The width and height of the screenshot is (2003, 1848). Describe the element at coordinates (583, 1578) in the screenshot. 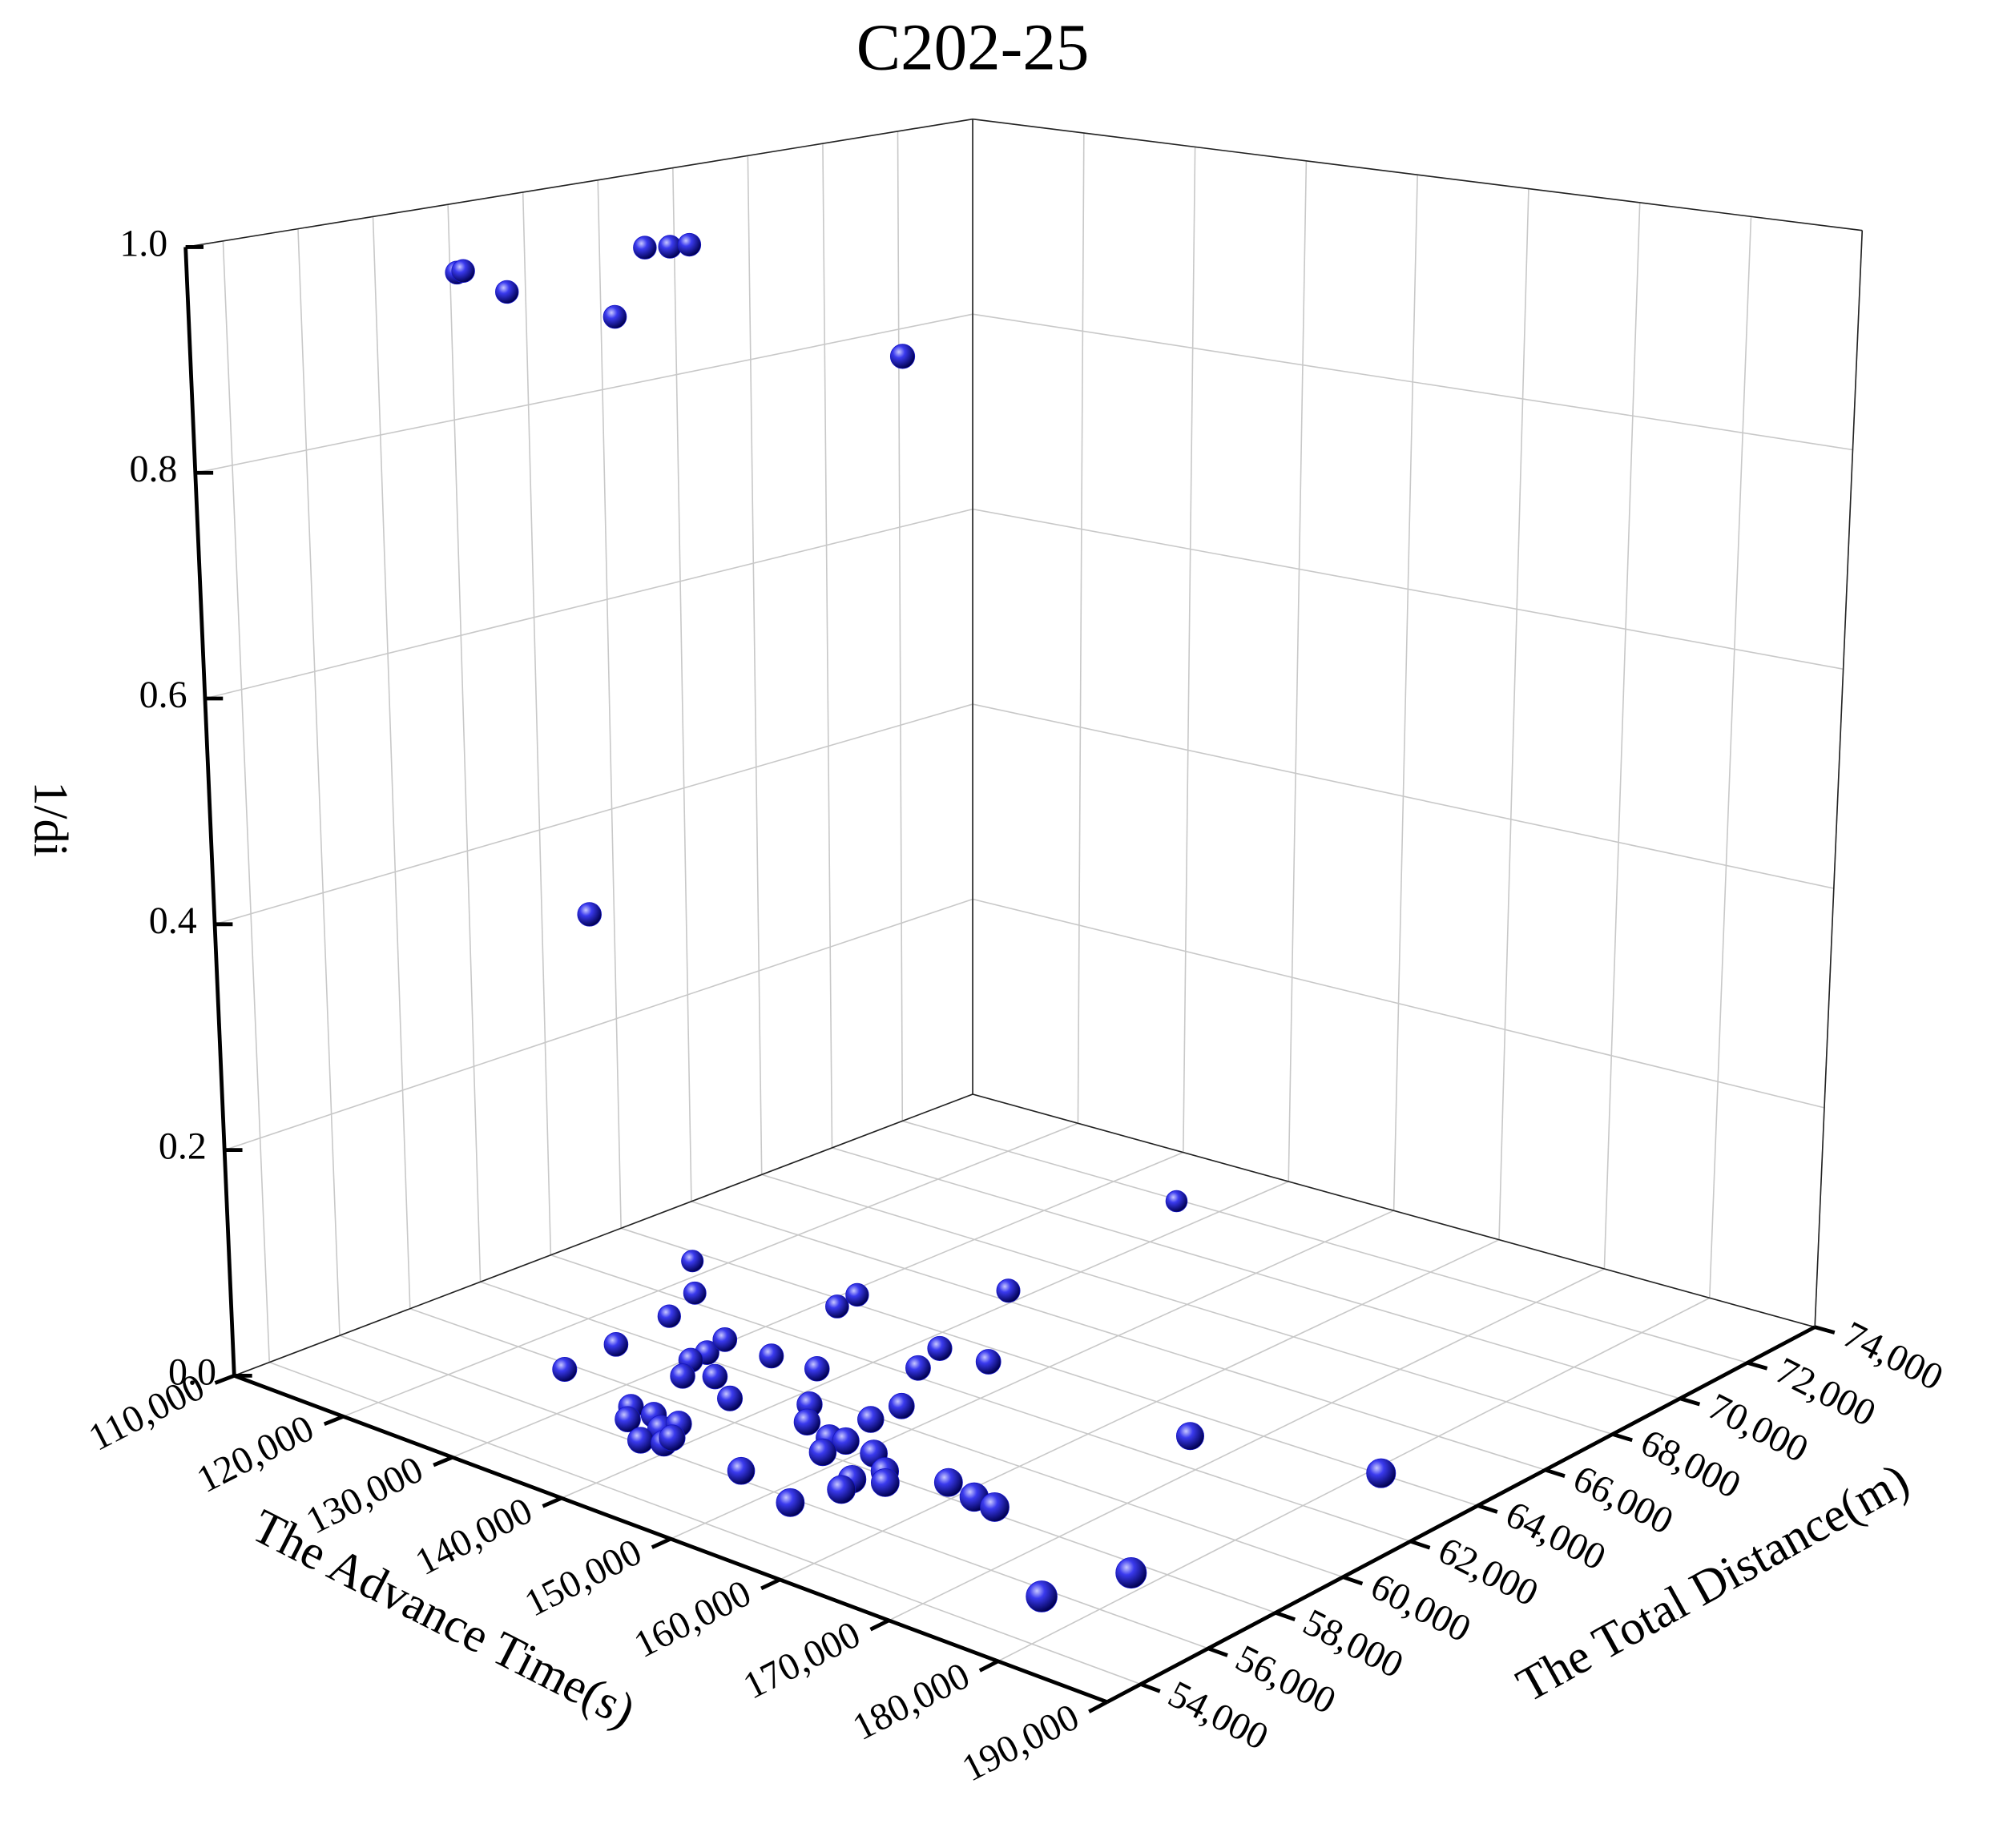

I see `x-tick-label: 150,000` at that location.